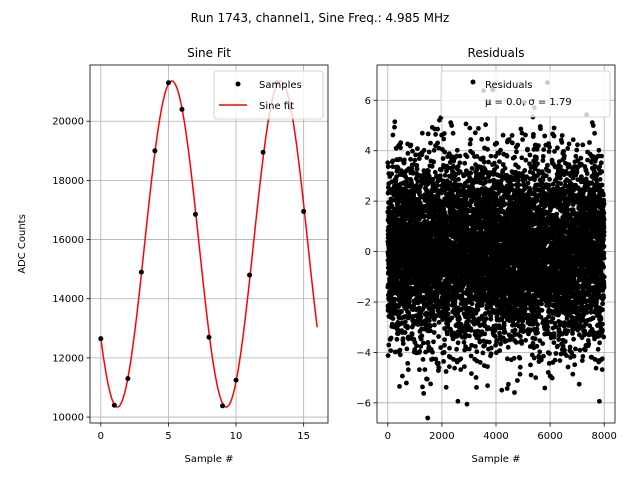 This screenshot has width=640, height=480. What do you see at coordinates (68, 240) in the screenshot?
I see `sine-fit-ytick-label: 16000` at bounding box center [68, 240].